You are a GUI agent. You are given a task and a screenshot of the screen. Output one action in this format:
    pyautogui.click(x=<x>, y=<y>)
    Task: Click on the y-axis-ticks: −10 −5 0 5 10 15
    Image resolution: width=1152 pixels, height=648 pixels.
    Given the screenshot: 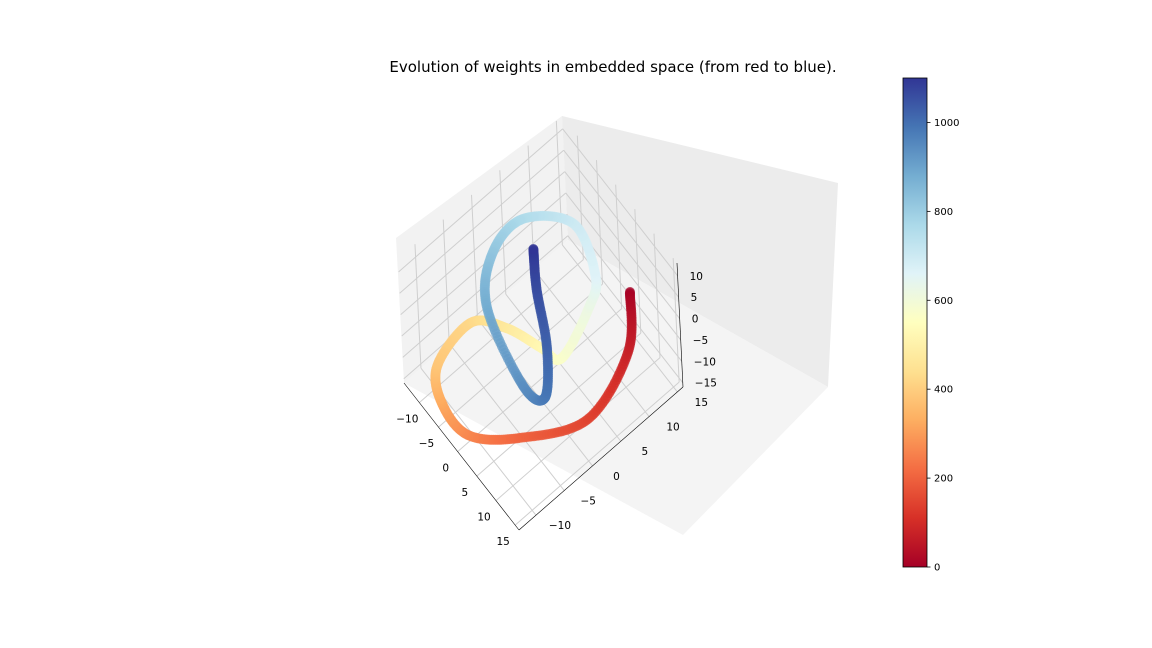 What is the action you would take?
    pyautogui.click(x=628, y=464)
    